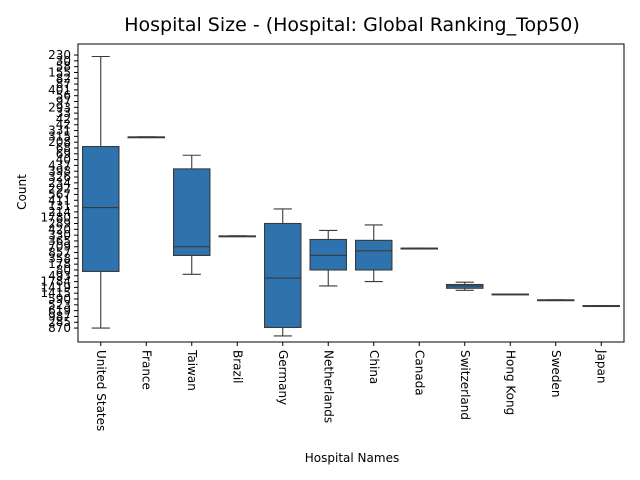  Describe the element at coordinates (59, 171) in the screenshot. I see `y-tick-label: 398` at that location.